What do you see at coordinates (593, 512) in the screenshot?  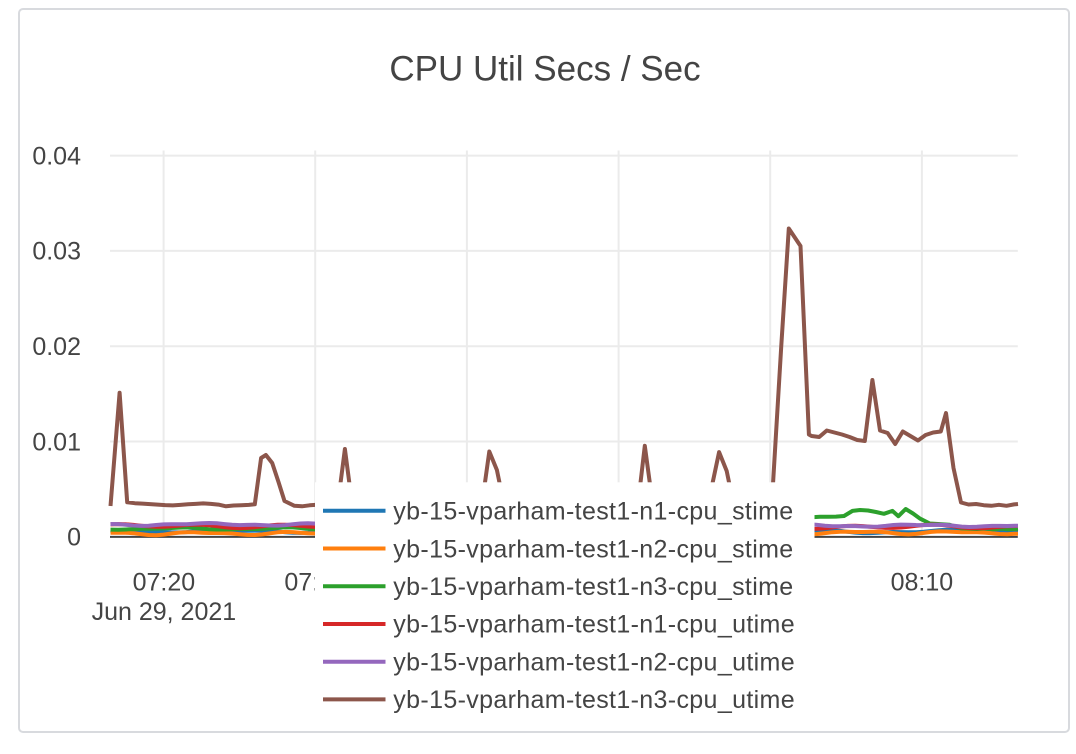 I see `svg-text:yb-15-vparham-test1-n1-cpu_sti: yb-15-vparham-test1-n1-cpu_stime` at bounding box center [593, 512].